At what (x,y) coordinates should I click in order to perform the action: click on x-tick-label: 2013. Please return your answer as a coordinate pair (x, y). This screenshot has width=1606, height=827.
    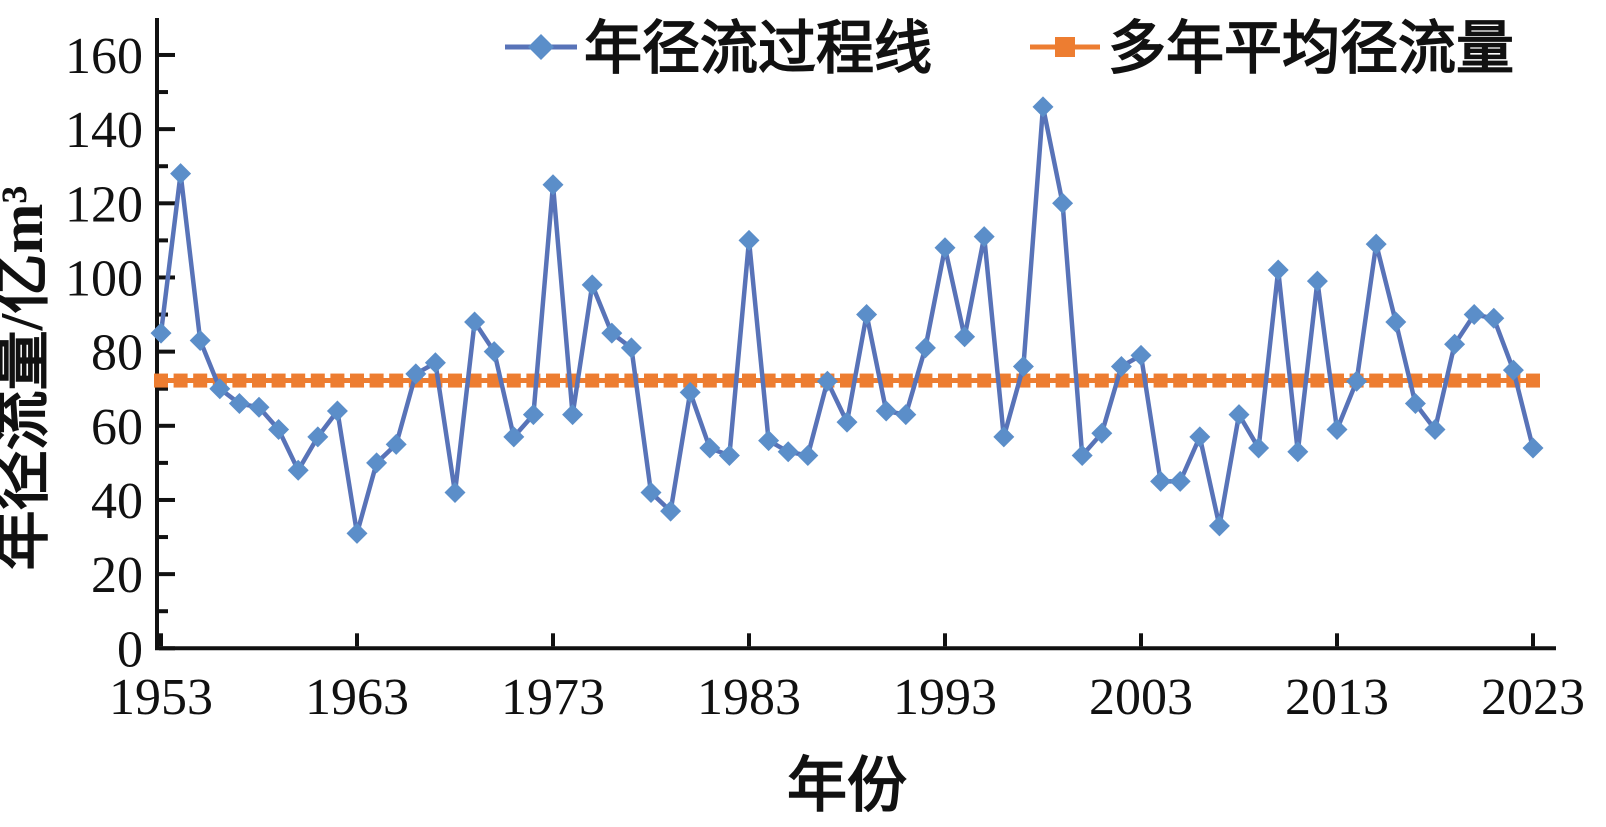
    Looking at the image, I should click on (1337, 697).